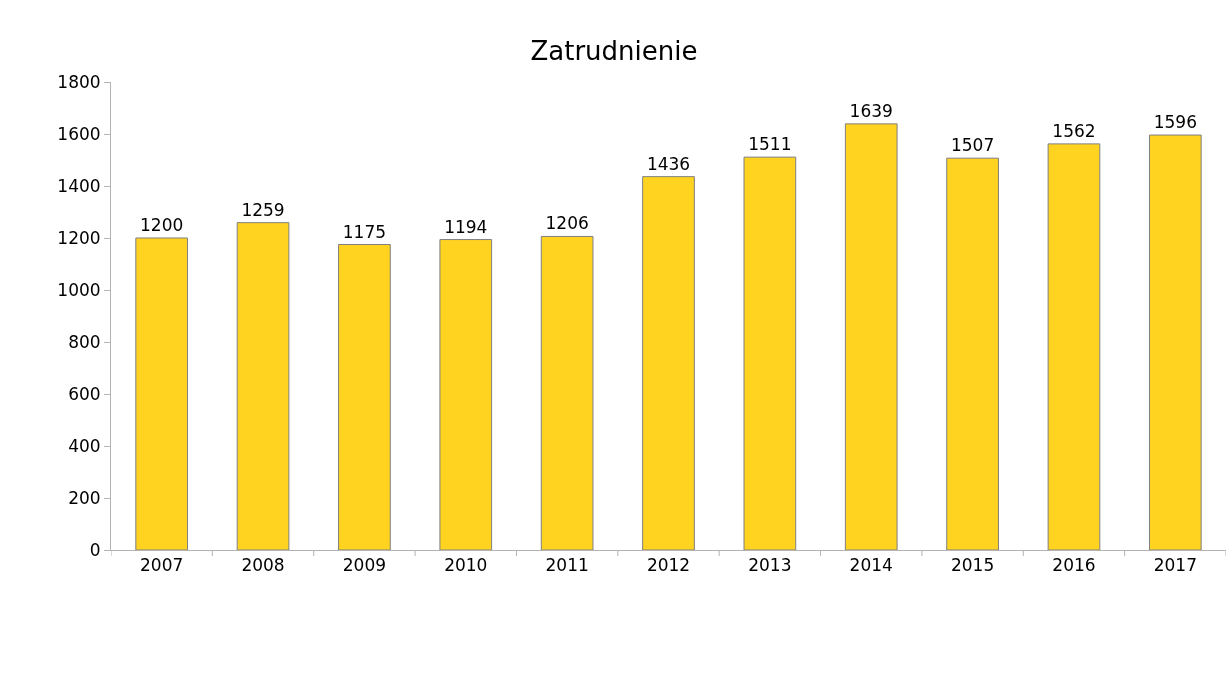 This screenshot has width=1228, height=674. Describe the element at coordinates (614, 50) in the screenshot. I see `chart-title: Zatrudnienie` at that location.